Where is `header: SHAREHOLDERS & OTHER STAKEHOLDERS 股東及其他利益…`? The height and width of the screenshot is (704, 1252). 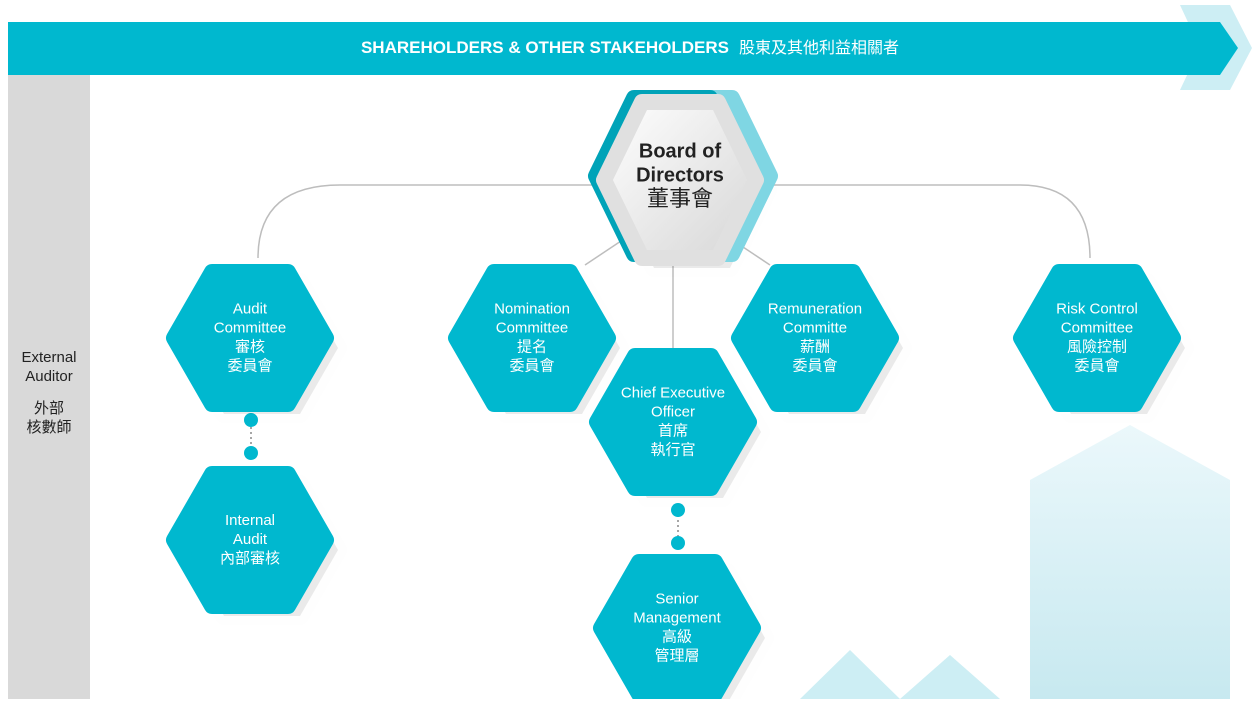
header: SHAREHOLDERS & OTHER STAKEHOLDERS 股東及其他利益… is located at coordinates (630, 47).